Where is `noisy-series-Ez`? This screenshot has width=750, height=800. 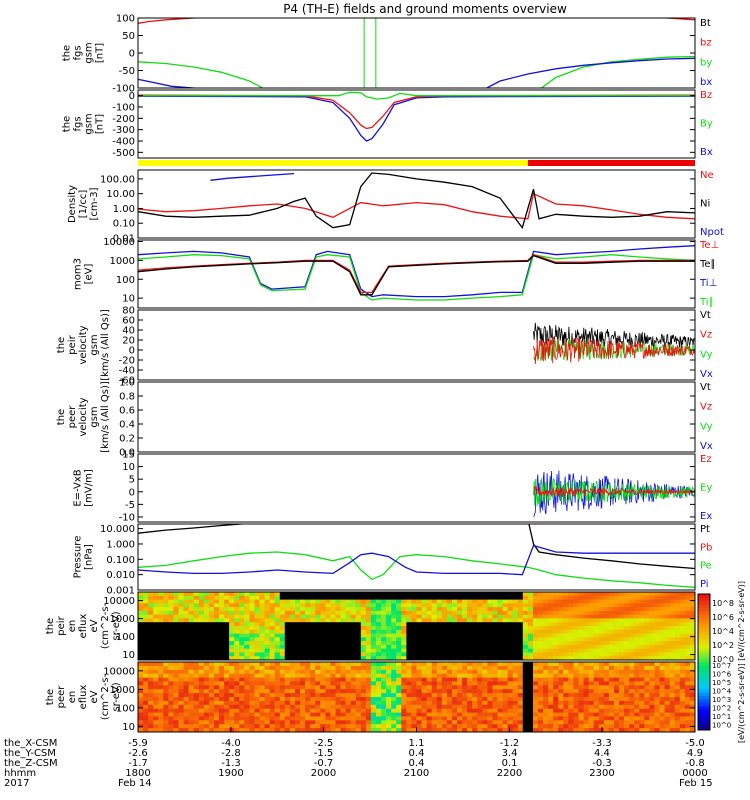
noisy-series-Ez is located at coordinates (614, 491).